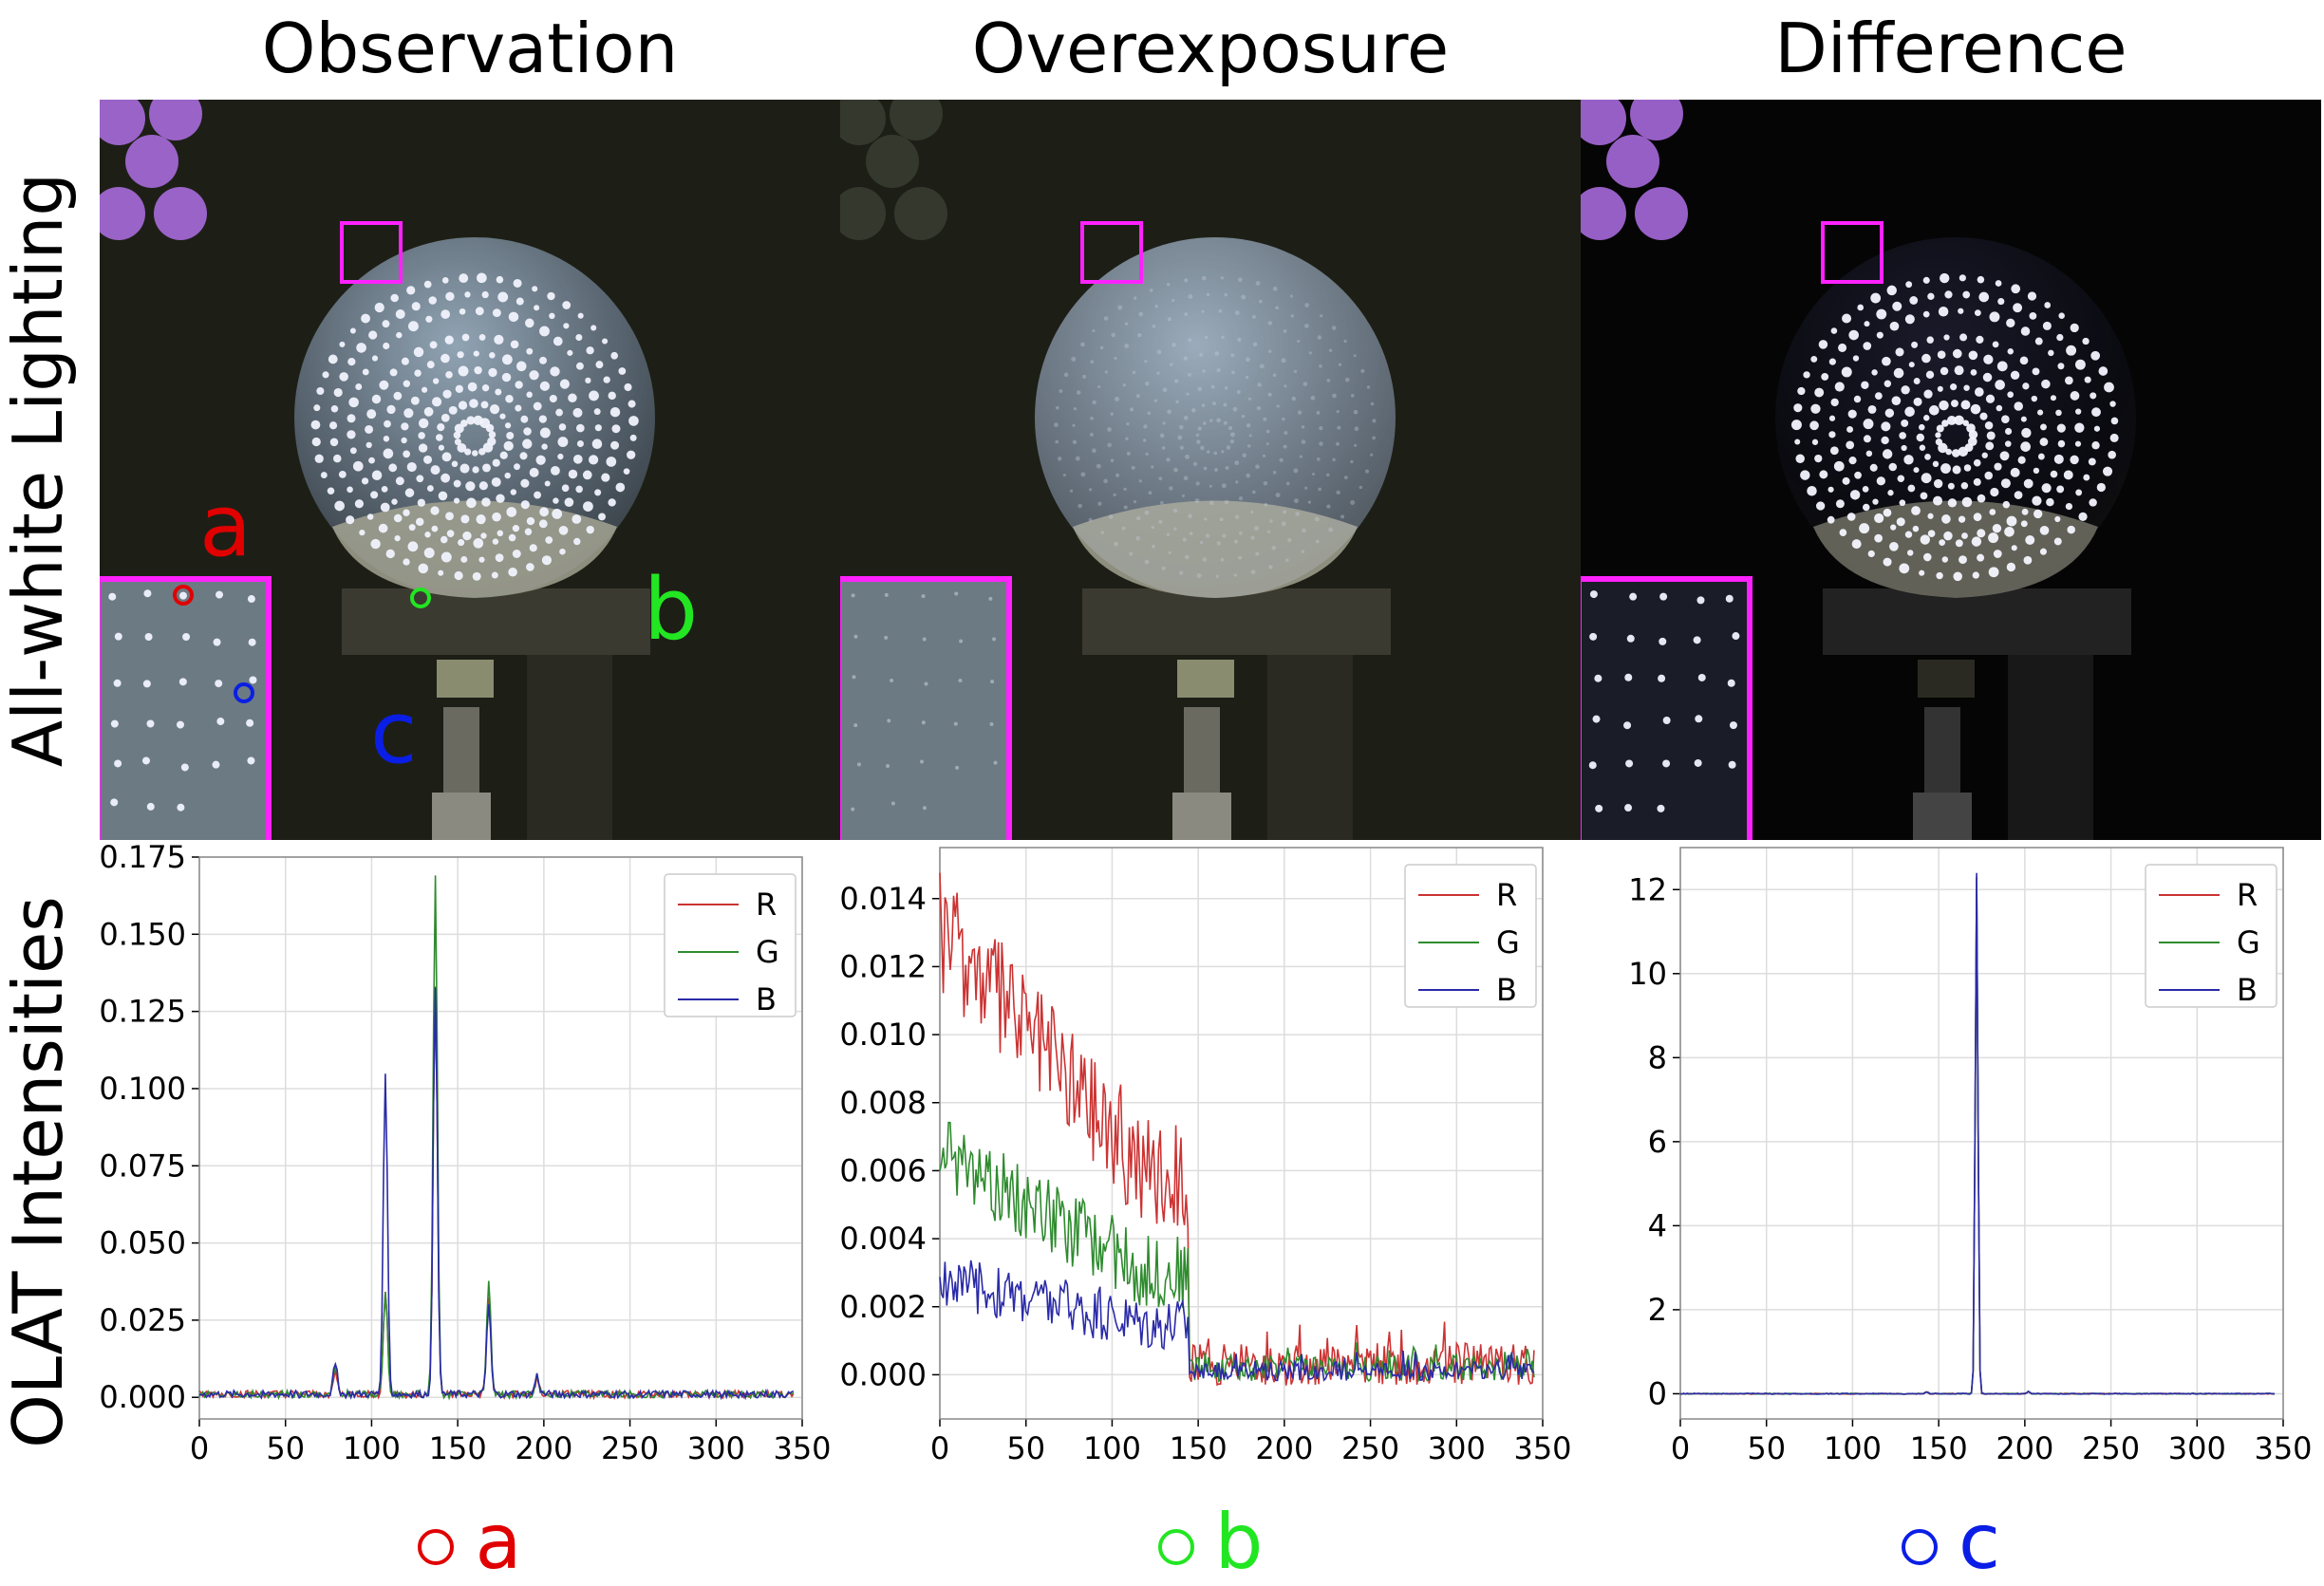 Image resolution: width=2324 pixels, height=1586 pixels. I want to click on screw-knob, so click(1201, 817).